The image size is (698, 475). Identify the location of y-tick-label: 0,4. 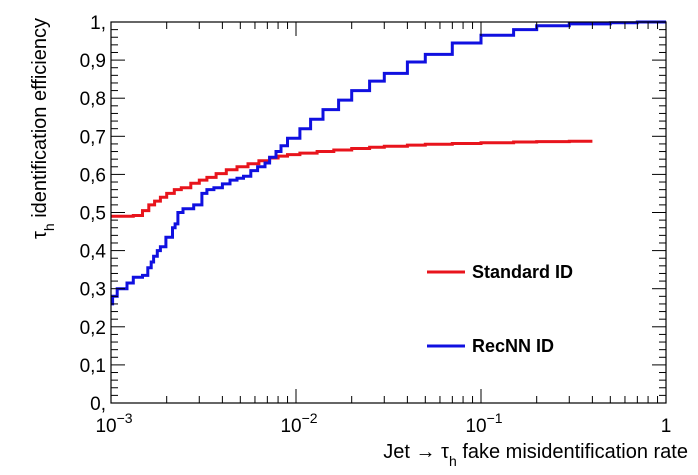
(93, 252).